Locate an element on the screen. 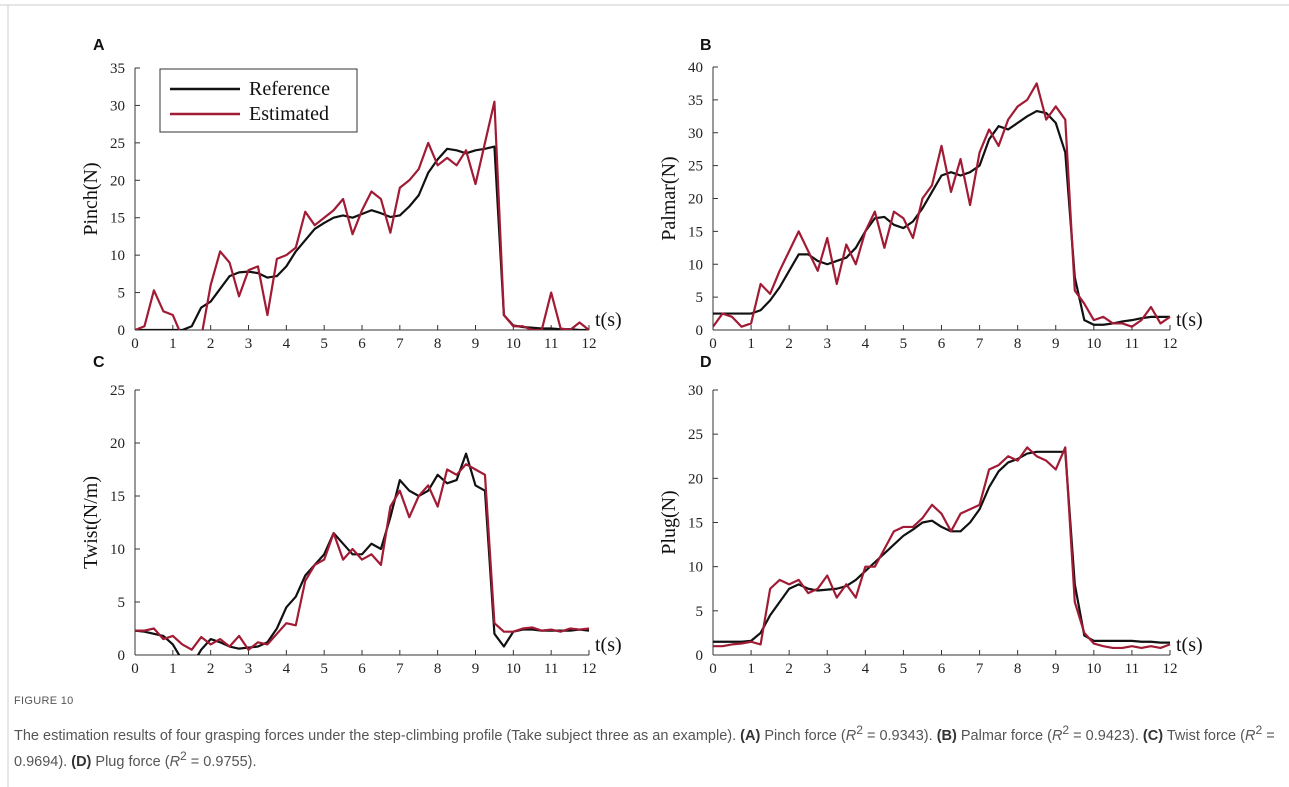 This screenshot has height=787, width=1289. y-axis-label: Twist(N/m) is located at coordinates (91, 522).